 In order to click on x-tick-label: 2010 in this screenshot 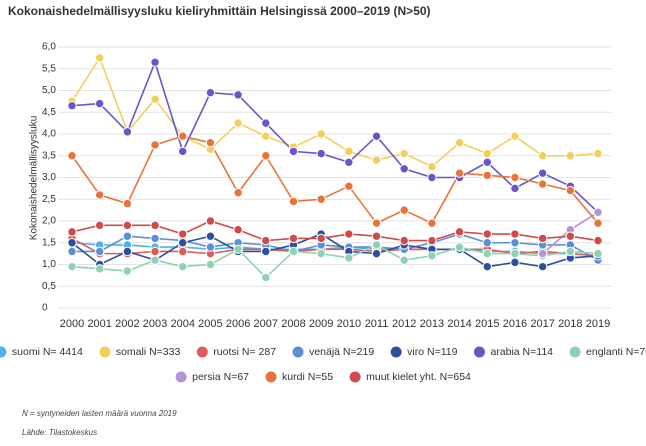, I will do `click(349, 324)`.